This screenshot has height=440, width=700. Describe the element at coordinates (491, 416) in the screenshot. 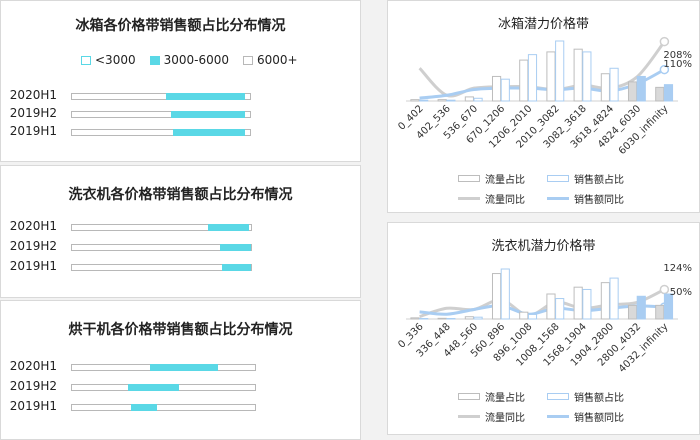

I see `legend-item-traffic-yoy: 流量同比` at that location.